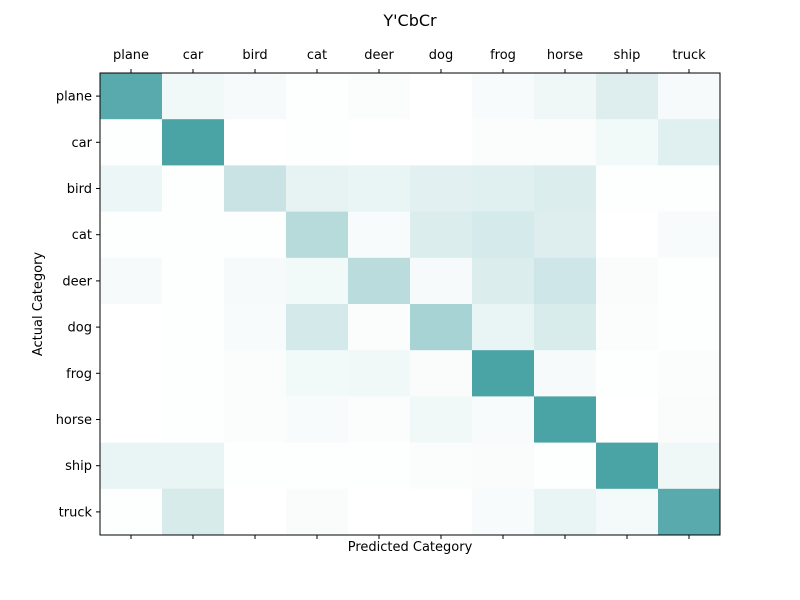  Describe the element at coordinates (317, 512) in the screenshot. I see `heatmap-cell-truck-cat` at that location.